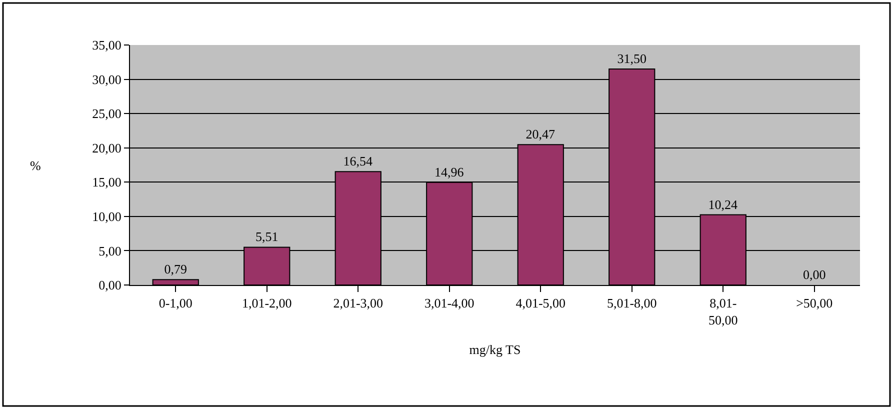 The height and width of the screenshot is (409, 893). I want to click on x-tick-label: >50,00, so click(814, 303).